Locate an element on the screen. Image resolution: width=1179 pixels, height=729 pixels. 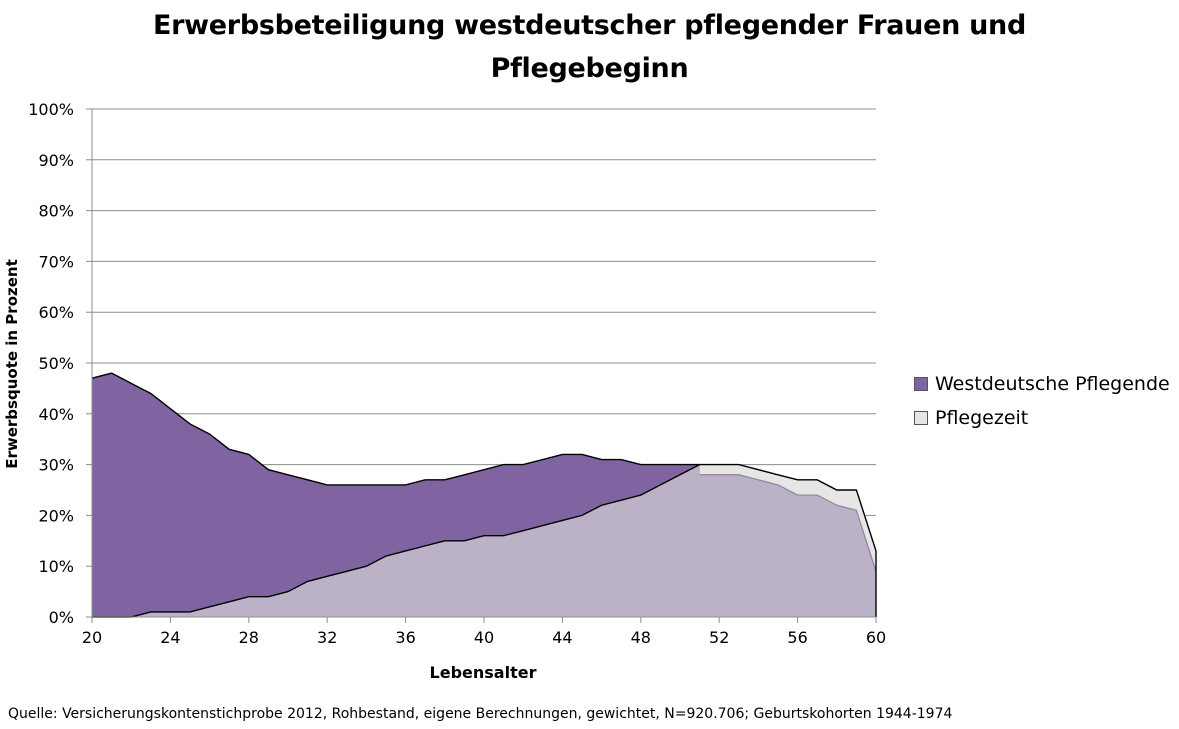
x-tick-label: 32 is located at coordinates (327, 637).